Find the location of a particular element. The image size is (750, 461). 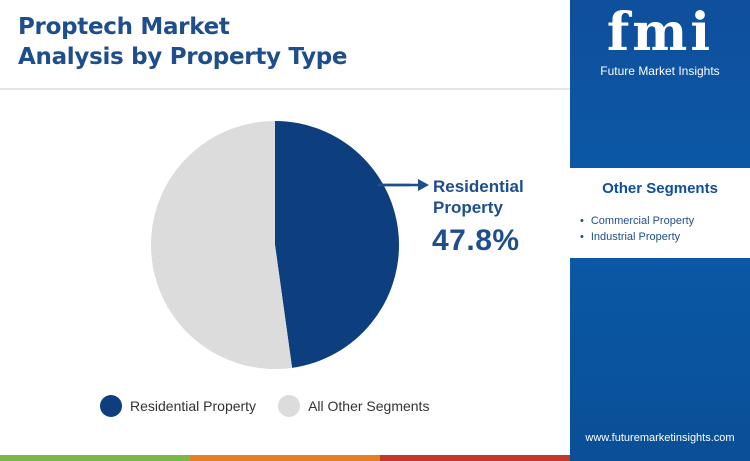

other-segments-title: Other Segments is located at coordinates (660, 188).